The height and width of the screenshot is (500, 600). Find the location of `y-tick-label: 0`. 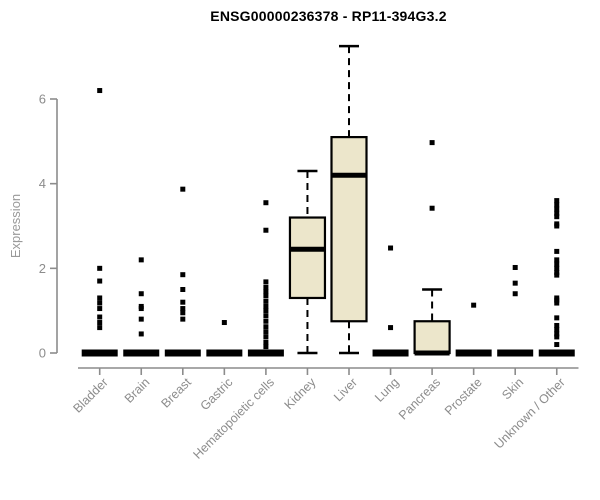

y-tick-label: 0 is located at coordinates (42, 353).